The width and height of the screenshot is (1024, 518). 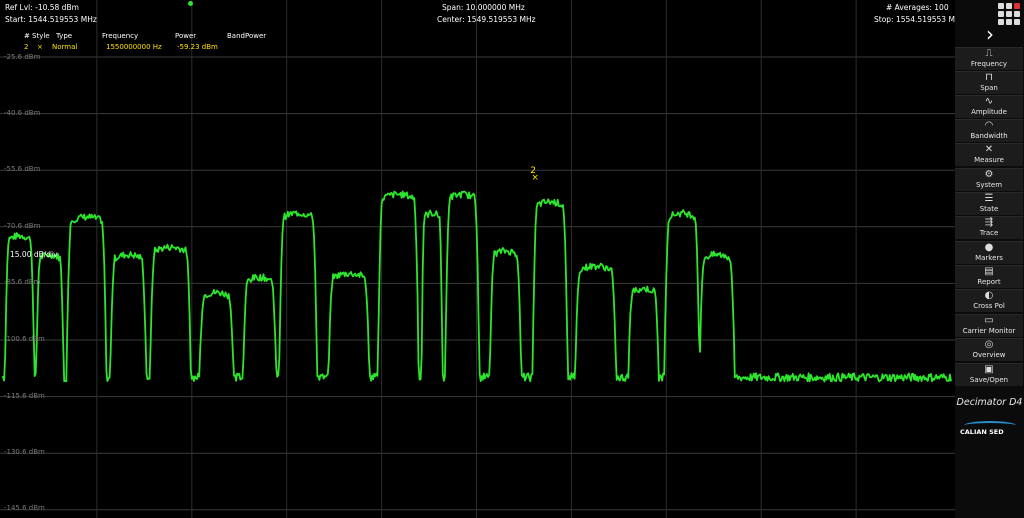 What do you see at coordinates (134, 47) in the screenshot?
I see `marker-row-frequency: 1550000000 Hz` at bounding box center [134, 47].